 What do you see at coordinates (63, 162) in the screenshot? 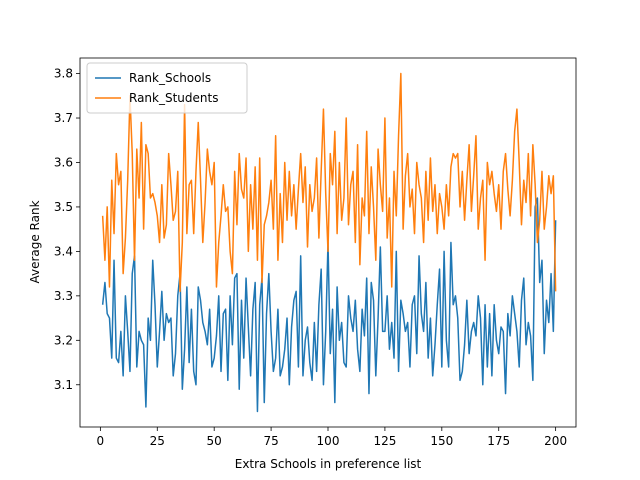
I see `y-tick-label: 3.6` at bounding box center [63, 162].